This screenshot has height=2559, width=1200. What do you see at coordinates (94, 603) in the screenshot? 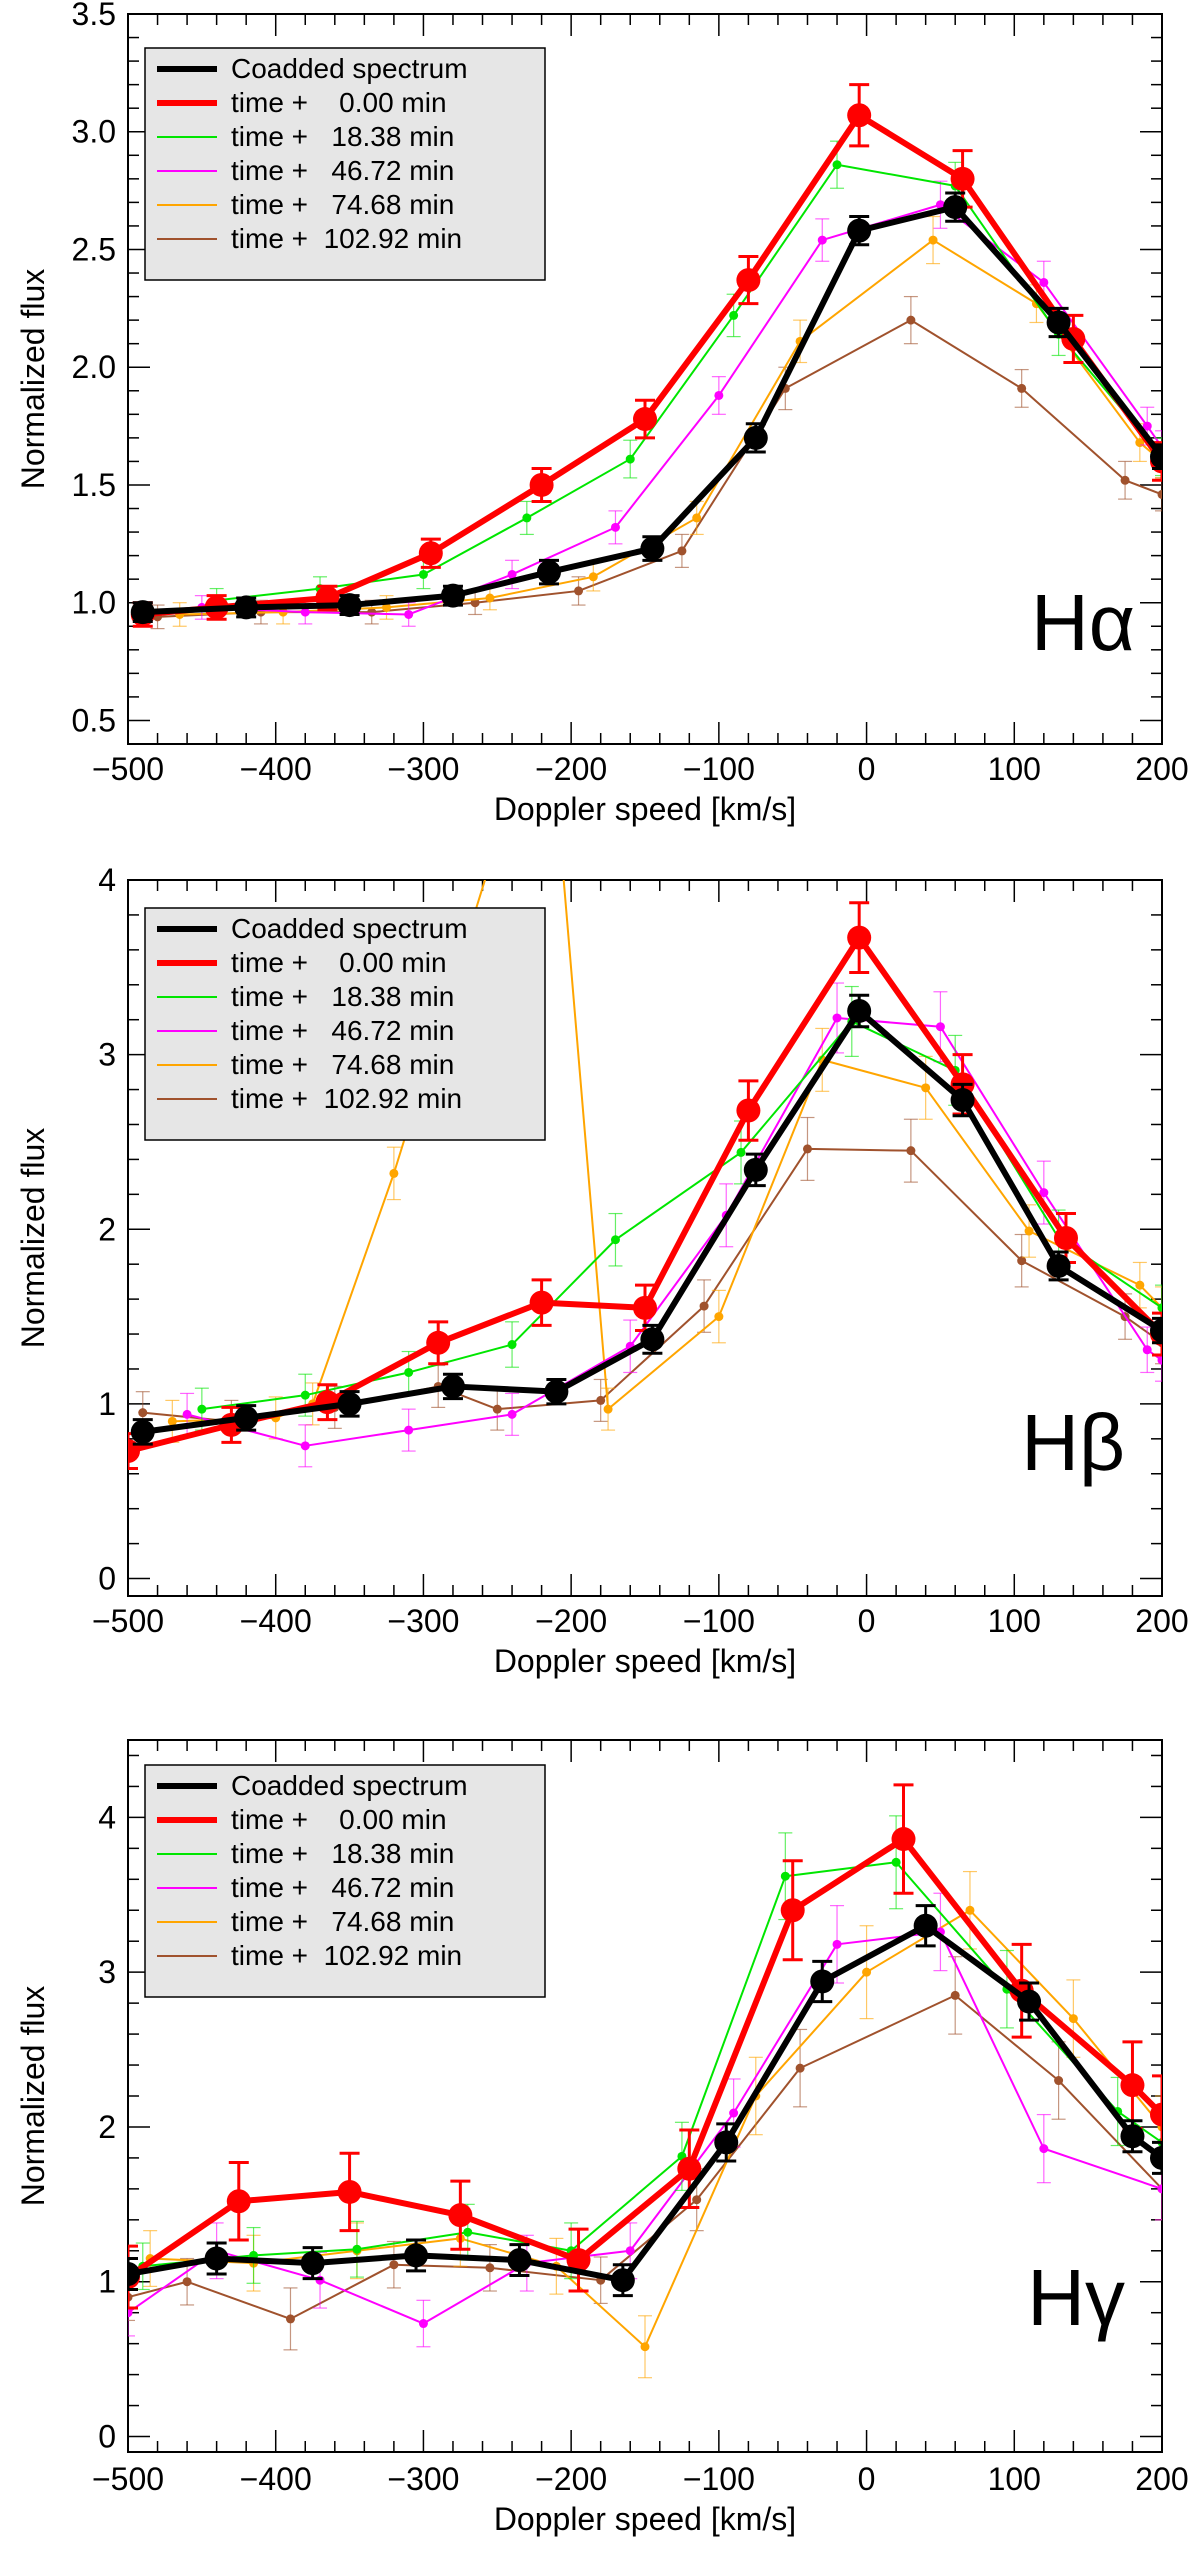
I see `y-tick-label: 1.0` at bounding box center [94, 603].